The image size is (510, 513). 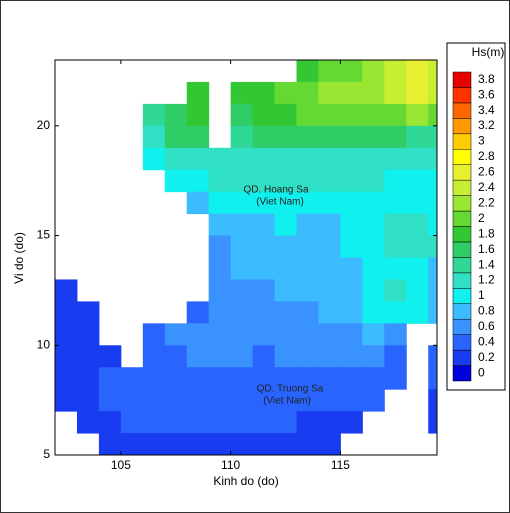 I want to click on y-tick-label: 5, so click(x=46, y=454).